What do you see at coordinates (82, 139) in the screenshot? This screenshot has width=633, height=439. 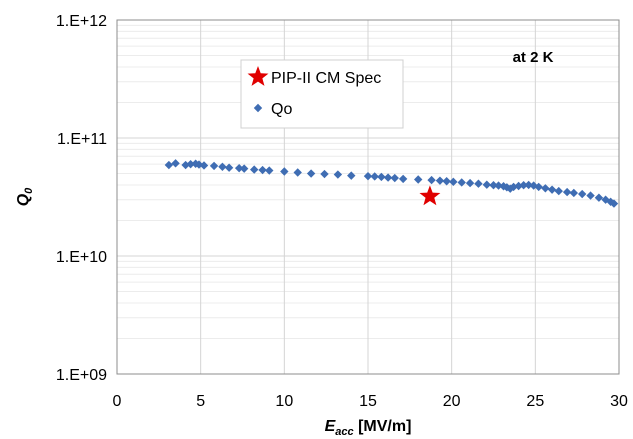 I see `y-tick-label: 1.E+11` at bounding box center [82, 139].